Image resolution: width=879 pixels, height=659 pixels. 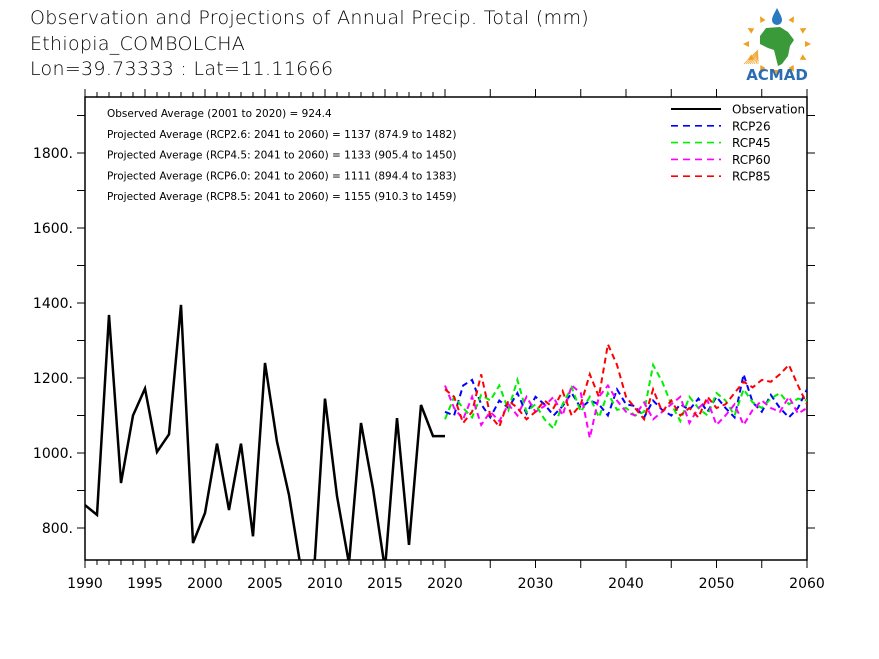 I want to click on series-line-rcp26, so click(x=625, y=395).